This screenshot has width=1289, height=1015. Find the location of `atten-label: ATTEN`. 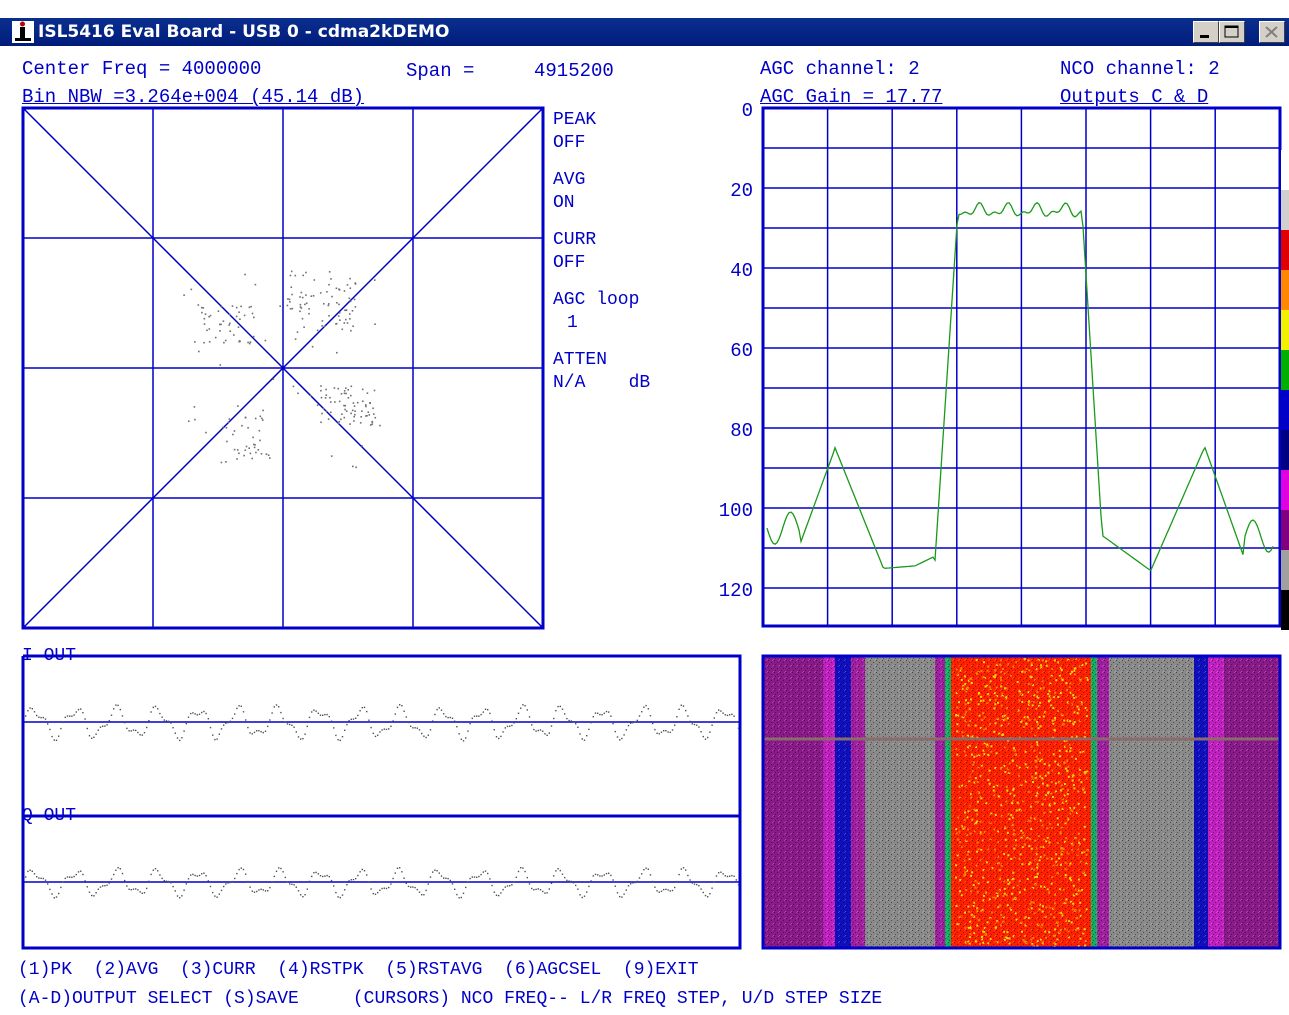

atten-label: ATTEN is located at coordinates (580, 360).